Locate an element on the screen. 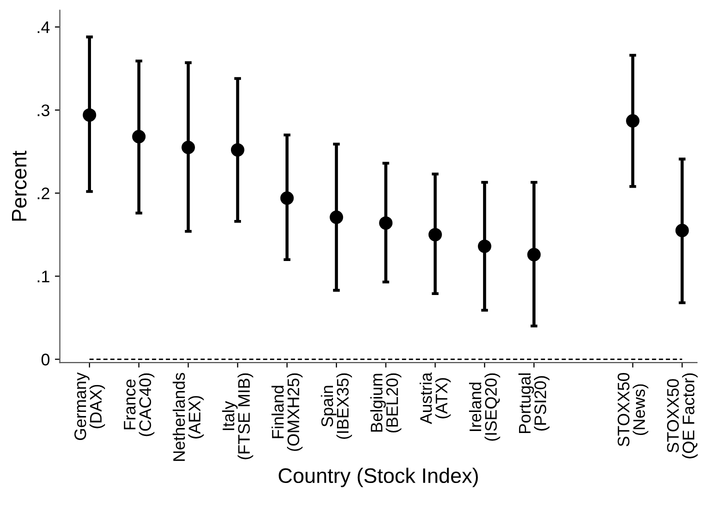 This screenshot has width=704, height=518. x-tick-label: Finland (OMXH25) is located at coordinates (287, 412).